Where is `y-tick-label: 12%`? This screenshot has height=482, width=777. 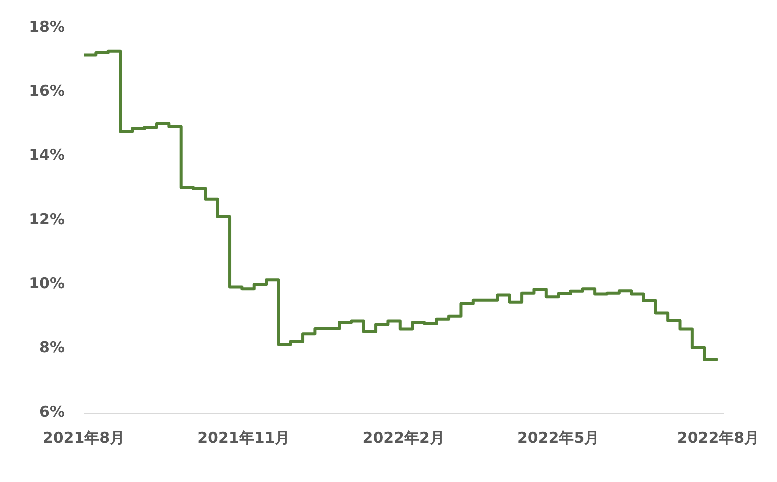 y-tick-label: 12% is located at coordinates (47, 219).